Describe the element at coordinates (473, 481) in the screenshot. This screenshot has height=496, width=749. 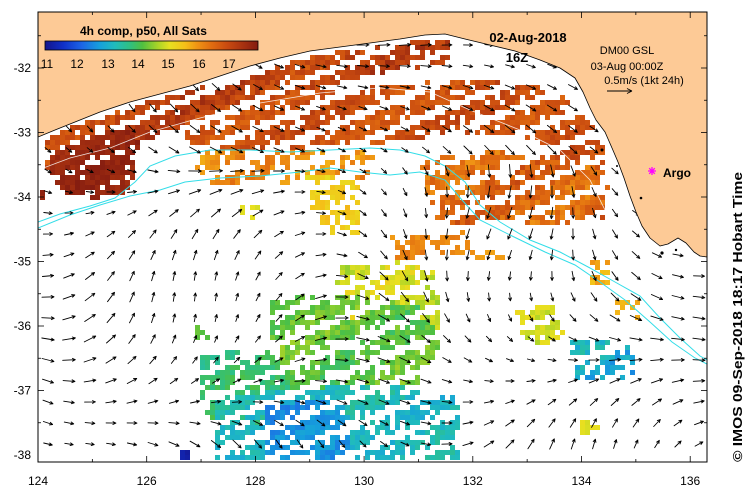
I see `lon-label: 132` at that location.